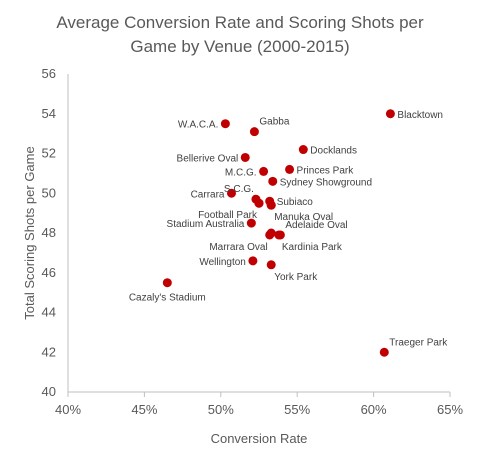 This screenshot has width=480, height=464. I want to click on point-label: Kardinia Park, so click(312, 247).